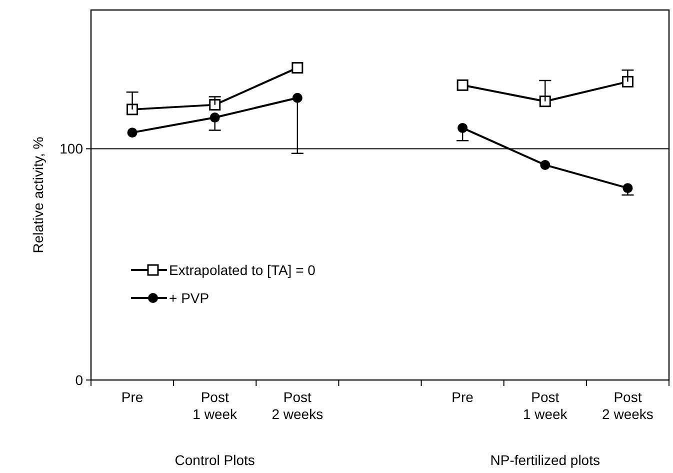 The height and width of the screenshot is (473, 673). What do you see at coordinates (242, 270) in the screenshot?
I see `legend-label: Extrapolated to [TA] = 0` at bounding box center [242, 270].